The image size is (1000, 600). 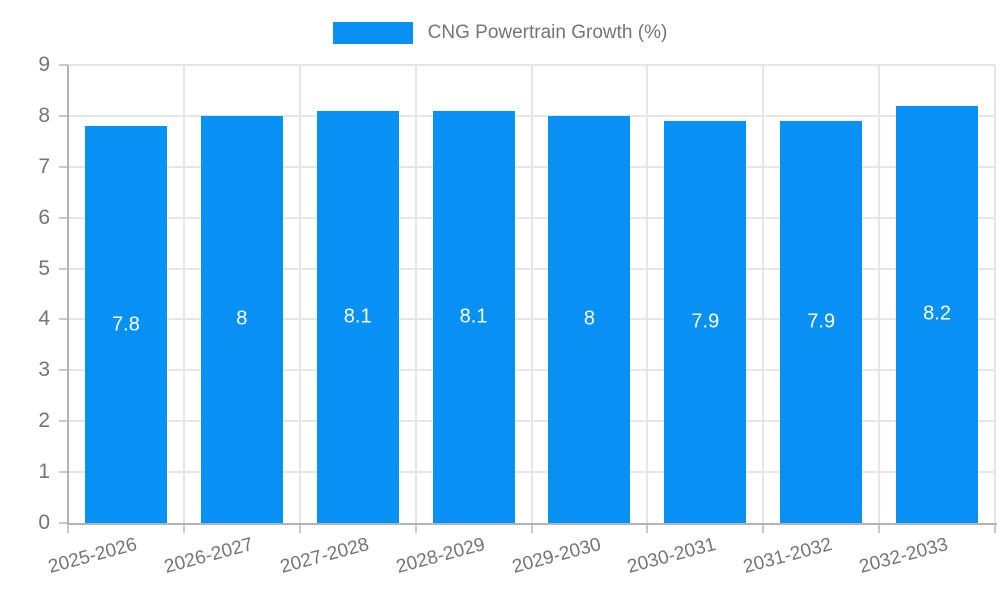 What do you see at coordinates (68, 295) in the screenshot?
I see `y-axis-line` at bounding box center [68, 295].